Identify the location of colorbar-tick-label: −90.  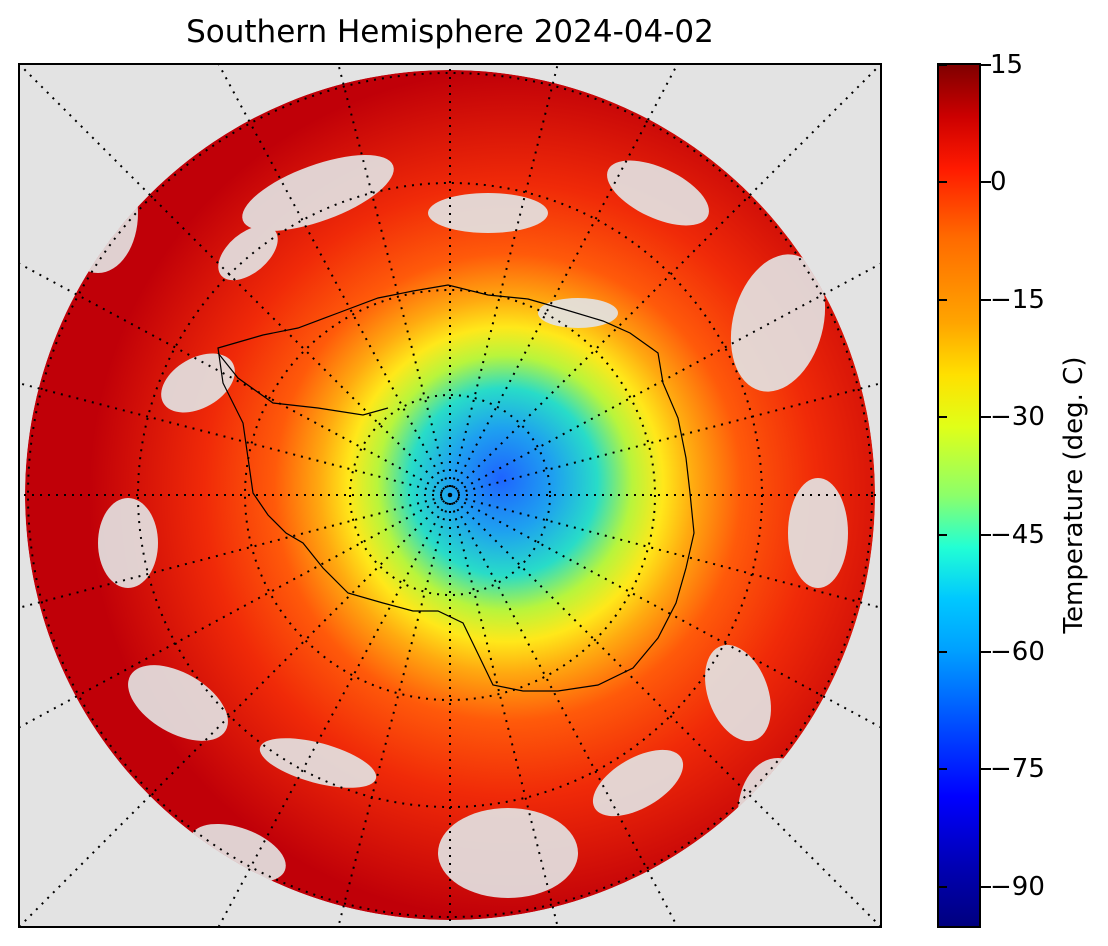
(1017, 886).